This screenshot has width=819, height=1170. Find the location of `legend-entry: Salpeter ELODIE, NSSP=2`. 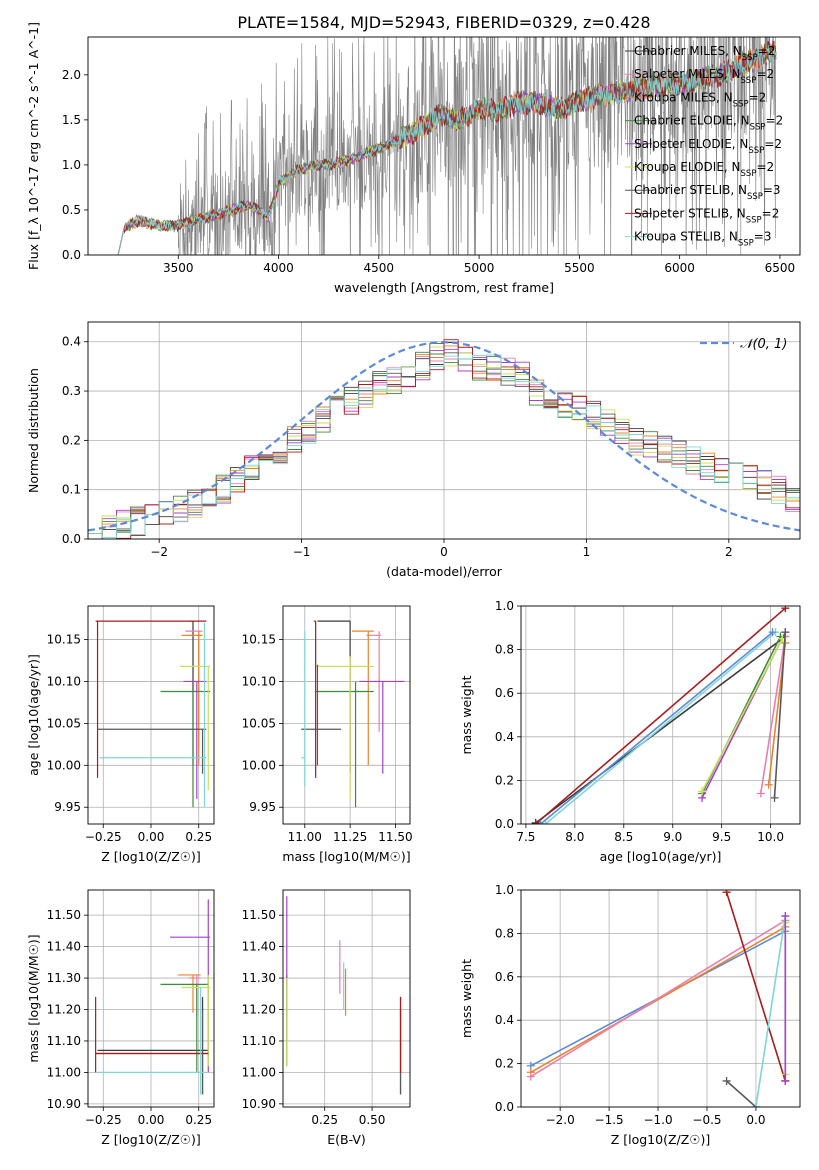

legend-entry: Salpeter ELODIE, NSSP=2 is located at coordinates (708, 146).